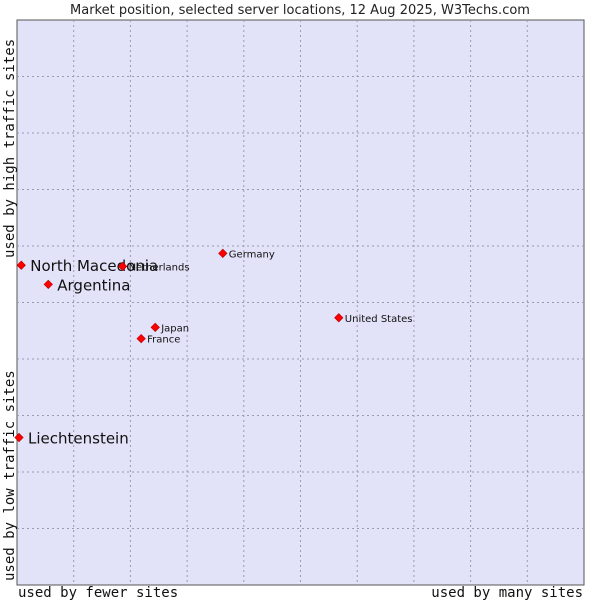 This screenshot has width=600, height=600. What do you see at coordinates (10, 475) in the screenshot?
I see `y-axis-label-low: used by low traffic sites` at bounding box center [10, 475].